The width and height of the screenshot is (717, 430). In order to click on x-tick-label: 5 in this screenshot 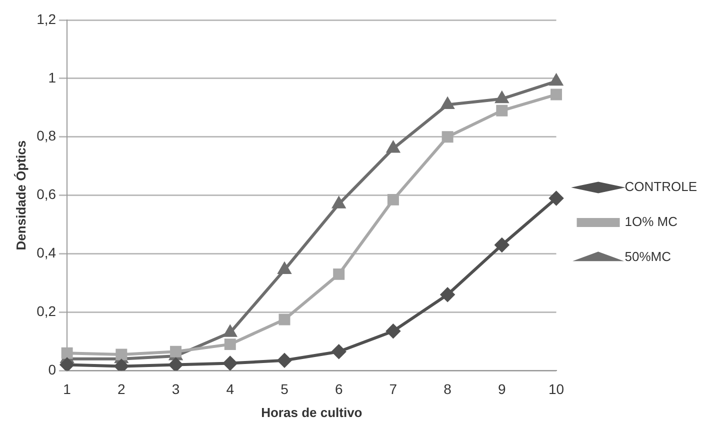, I will do `click(284, 388)`.